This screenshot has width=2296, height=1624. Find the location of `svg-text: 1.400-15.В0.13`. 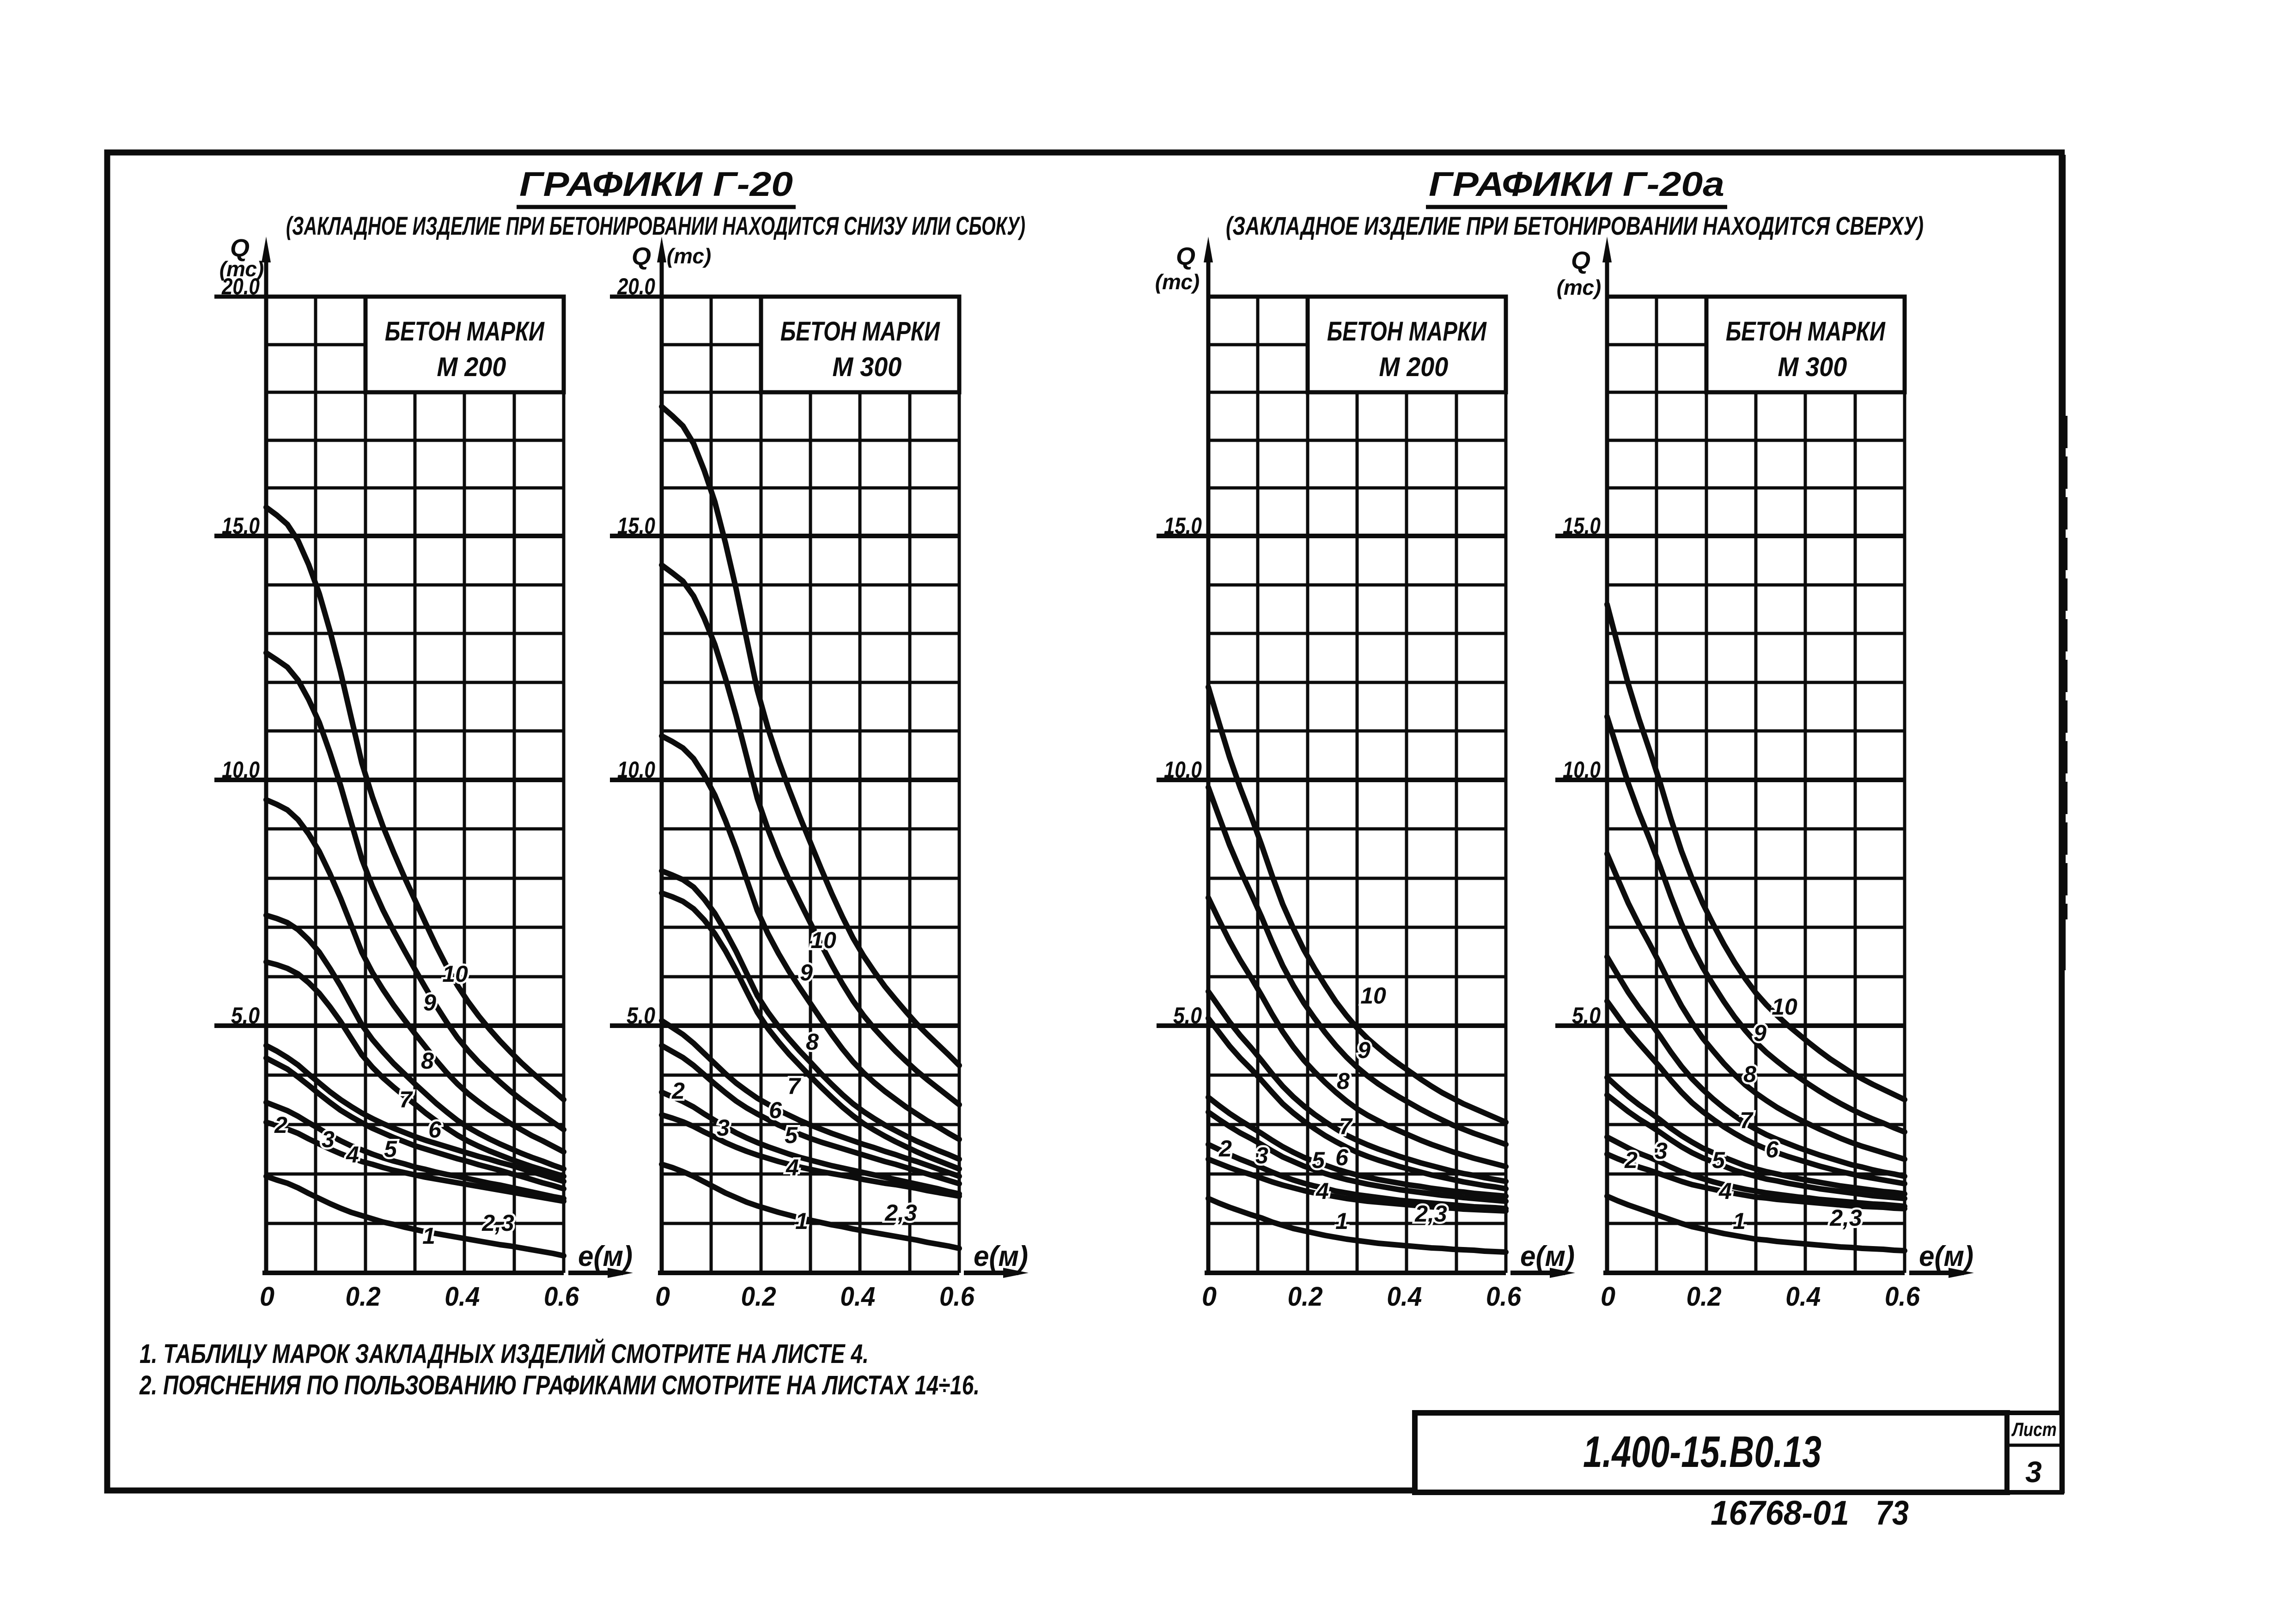

svg-text: 1.400-15.В0.13 is located at coordinates (1702, 1452).